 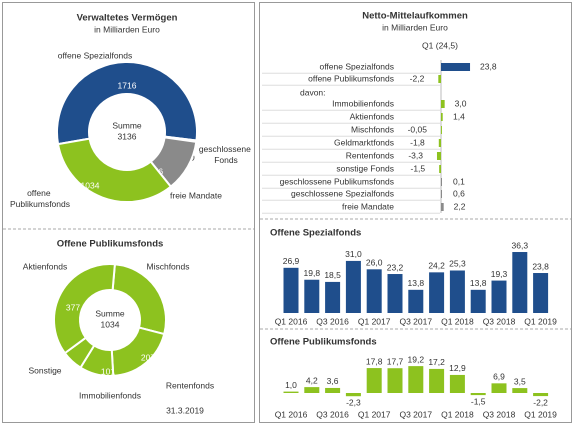 I want to click on x-tick-label: Q1 2018, so click(x=457, y=414).